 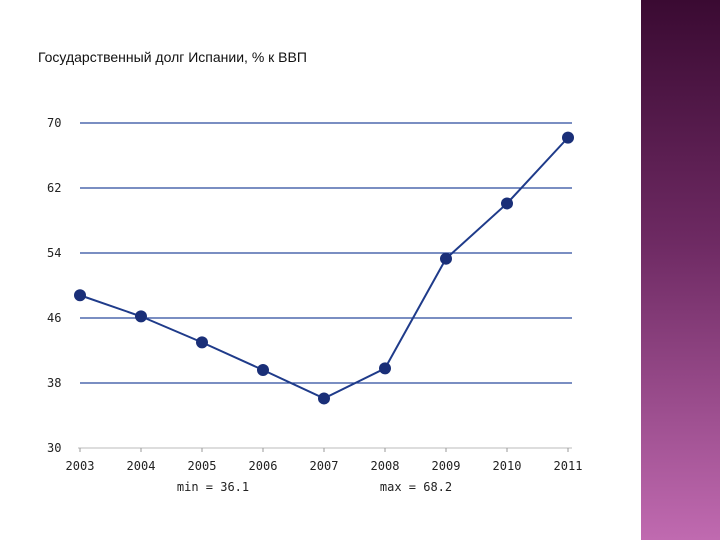 What do you see at coordinates (263, 466) in the screenshot?
I see `x-tick-label: 2006` at bounding box center [263, 466].